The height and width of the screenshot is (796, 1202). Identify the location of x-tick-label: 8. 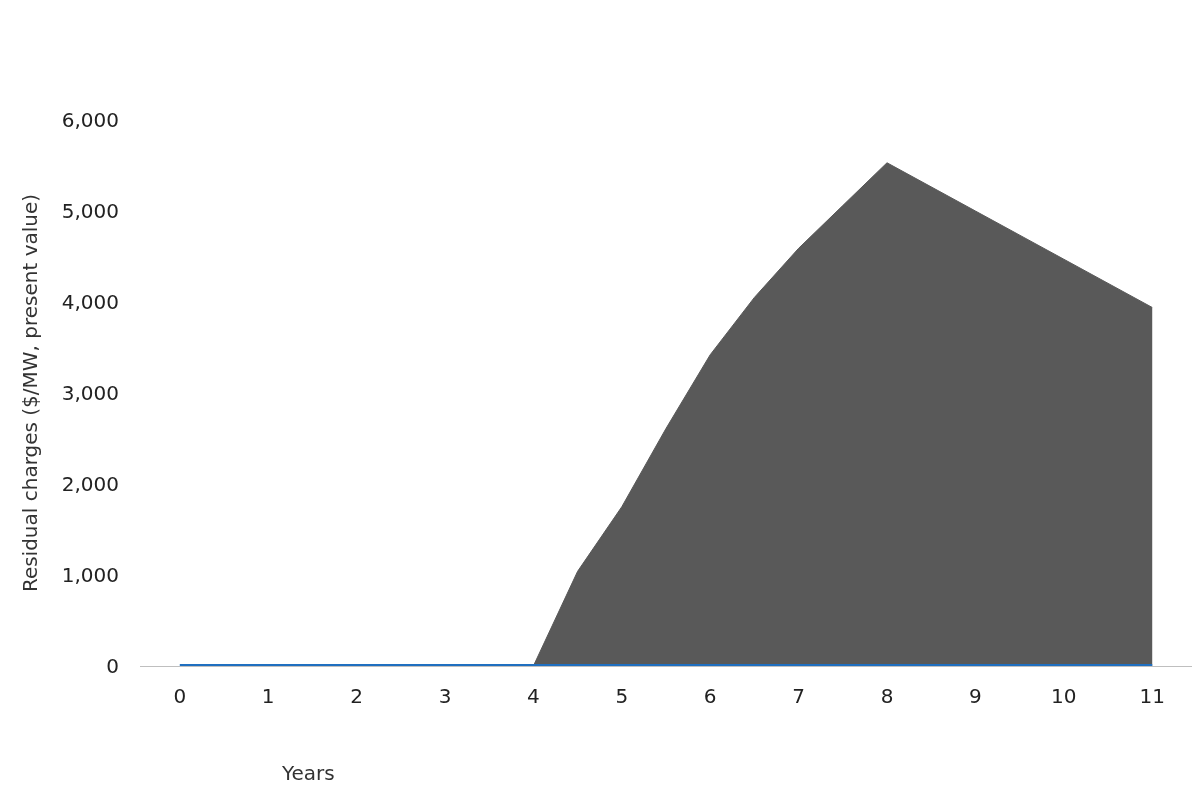
(887, 696).